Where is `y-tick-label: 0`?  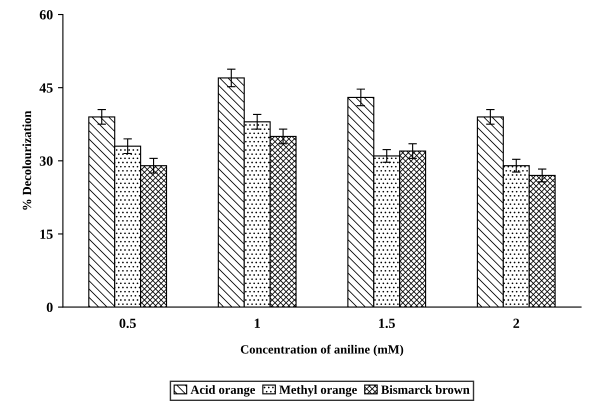
y-tick-label: 0 is located at coordinates (49, 307).